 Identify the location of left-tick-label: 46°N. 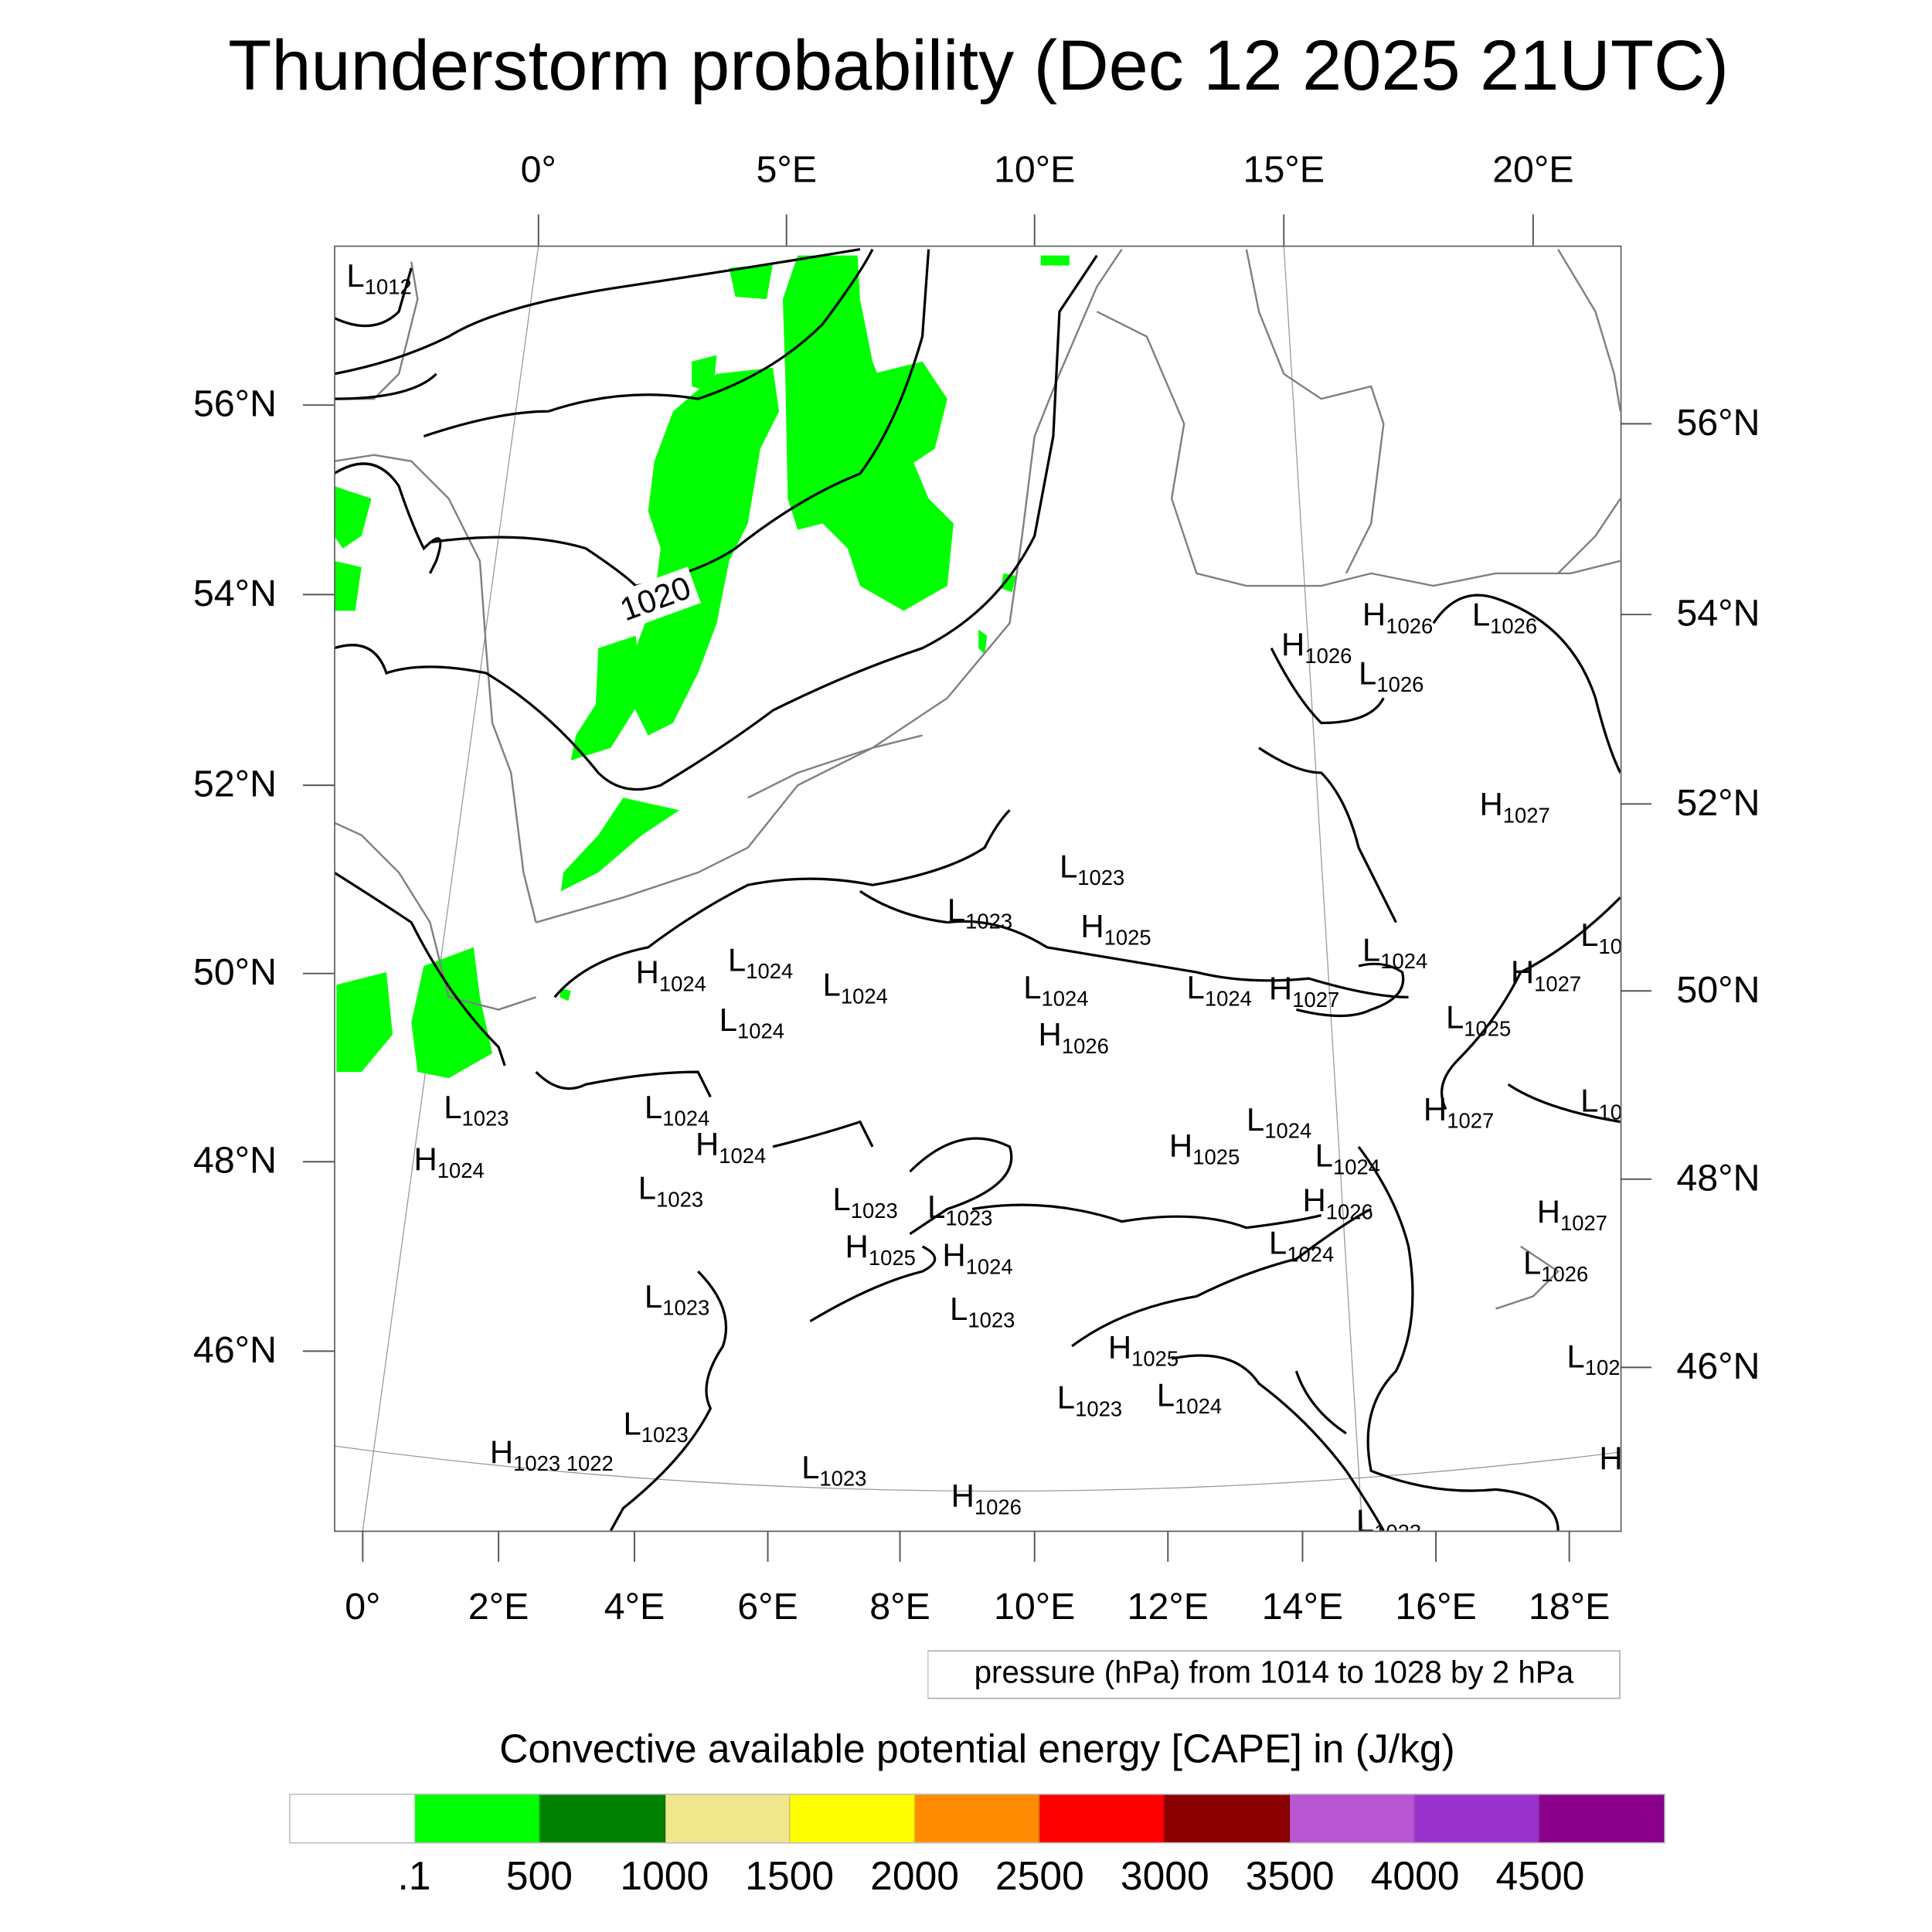
(235, 1350).